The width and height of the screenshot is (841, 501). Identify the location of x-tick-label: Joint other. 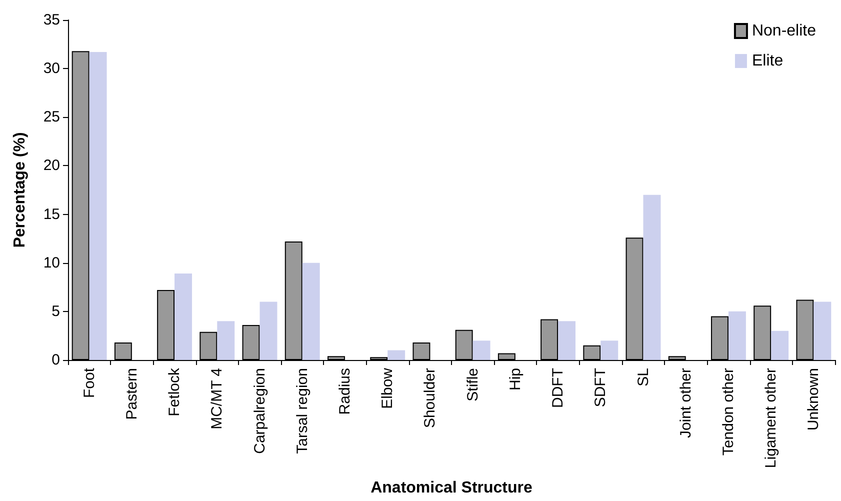
(685, 403).